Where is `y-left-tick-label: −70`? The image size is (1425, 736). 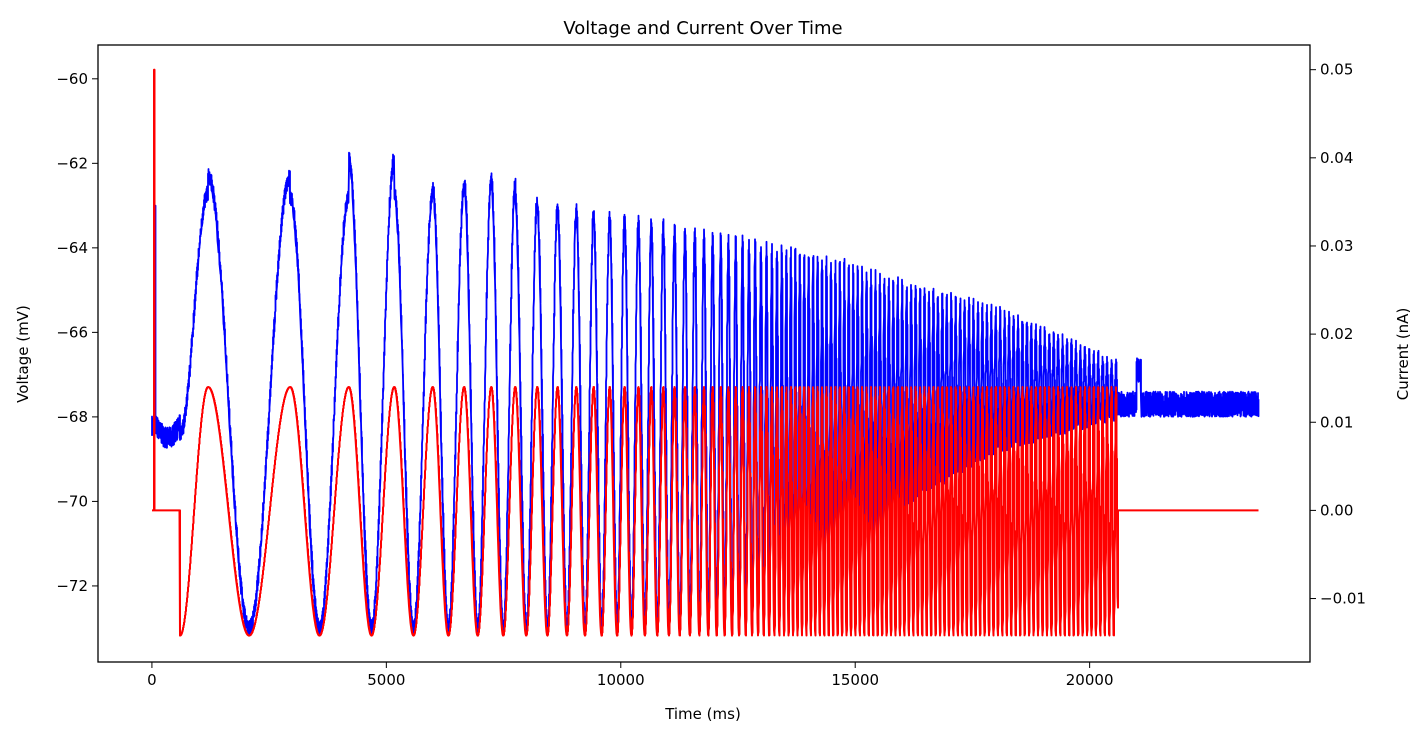
y-left-tick-label: −70 is located at coordinates (72, 501).